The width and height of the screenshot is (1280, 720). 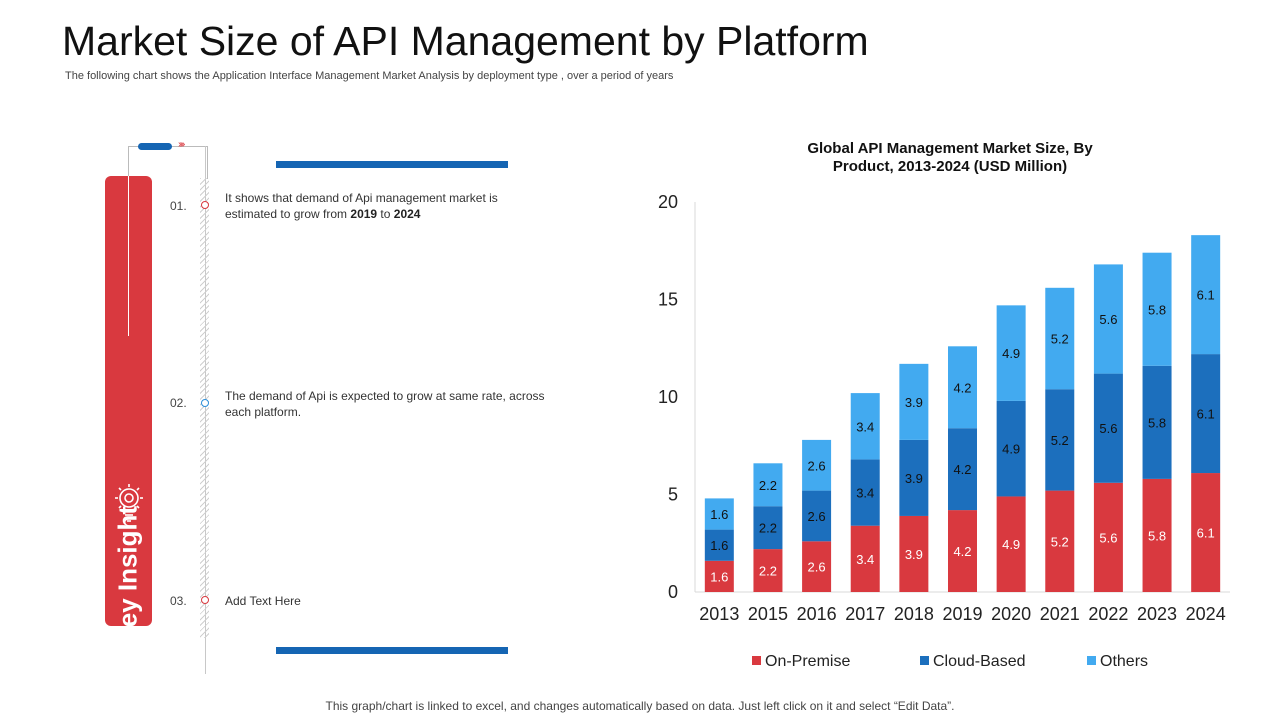 What do you see at coordinates (924, 661) in the screenshot?
I see `legend-swatch-cloud-based` at bounding box center [924, 661].